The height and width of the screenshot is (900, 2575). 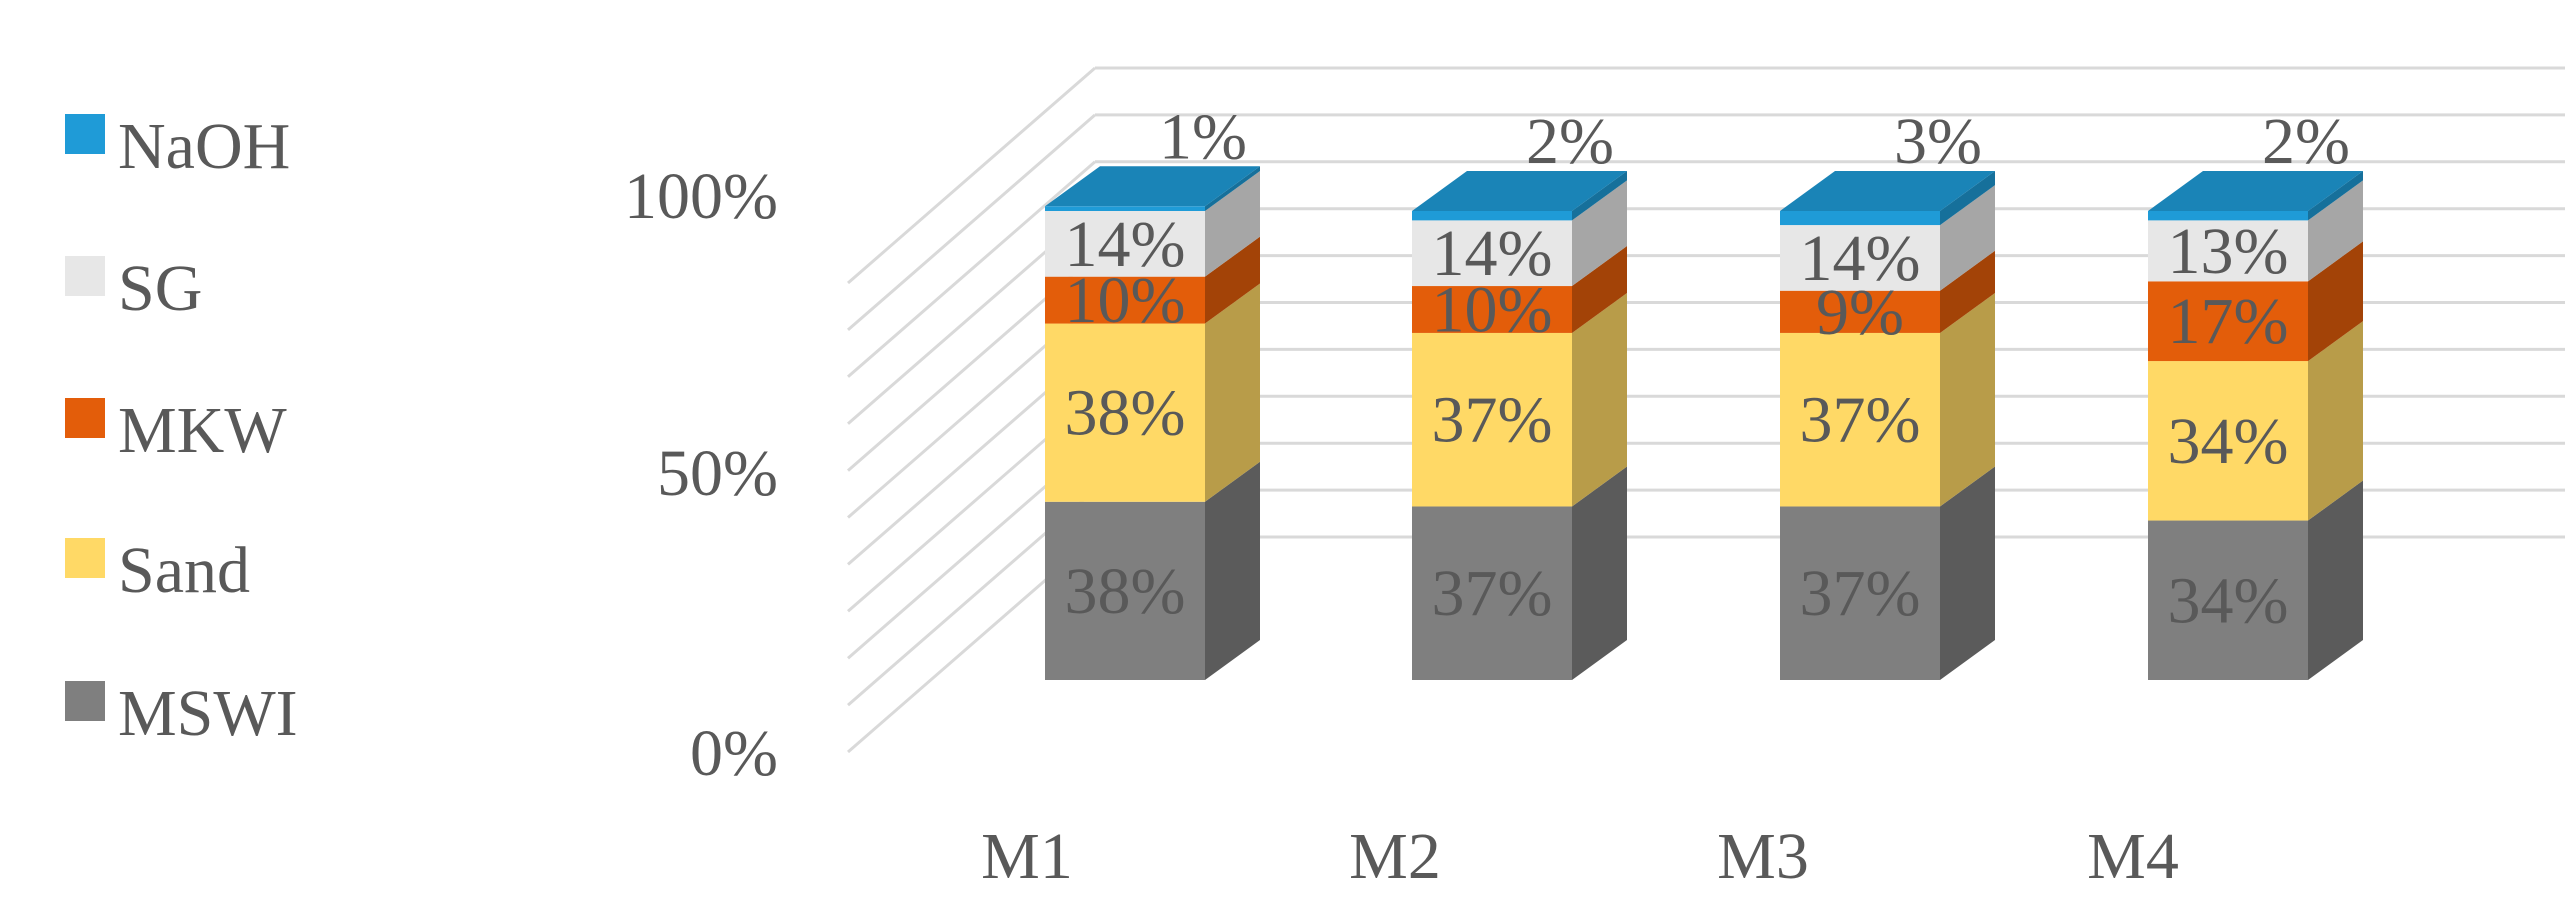 I want to click on bar-segment-sg-m4, so click(x=2255, y=231).